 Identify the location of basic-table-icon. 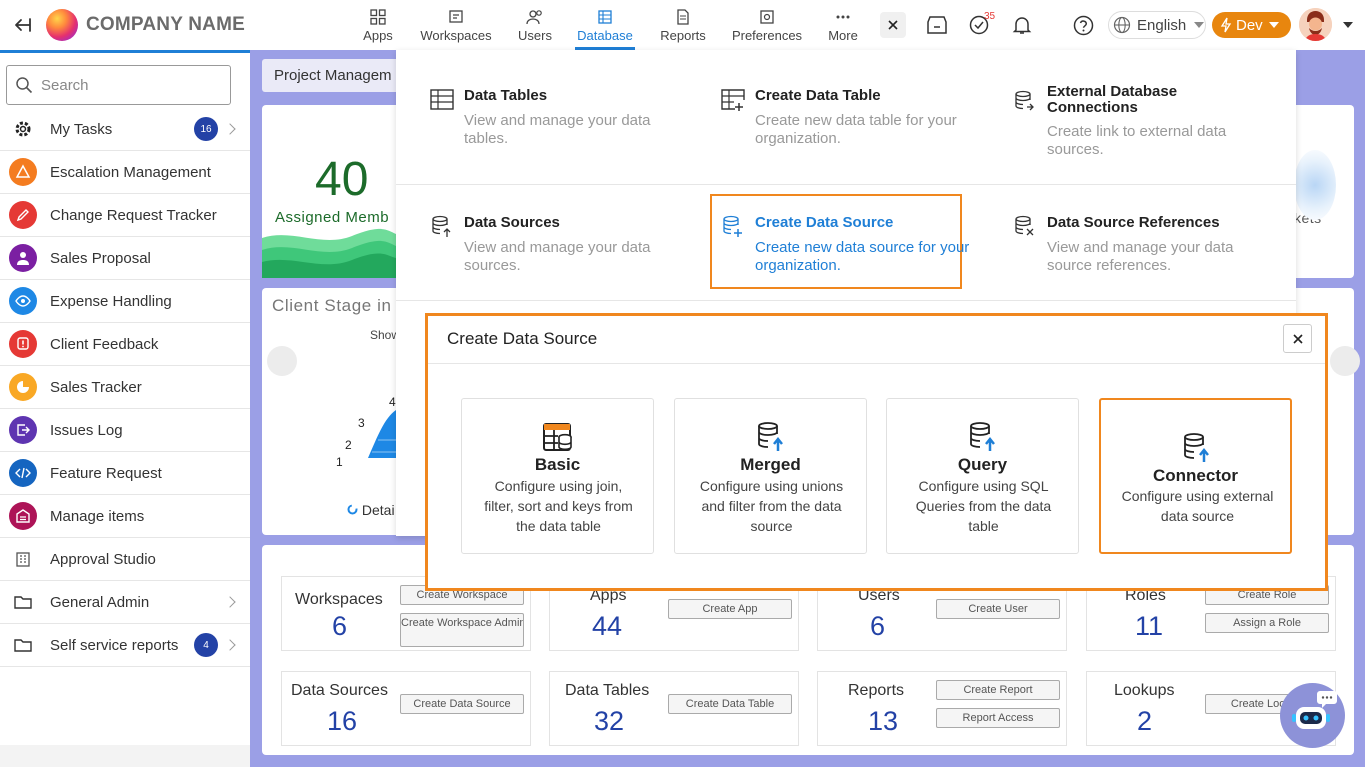
(557, 437).